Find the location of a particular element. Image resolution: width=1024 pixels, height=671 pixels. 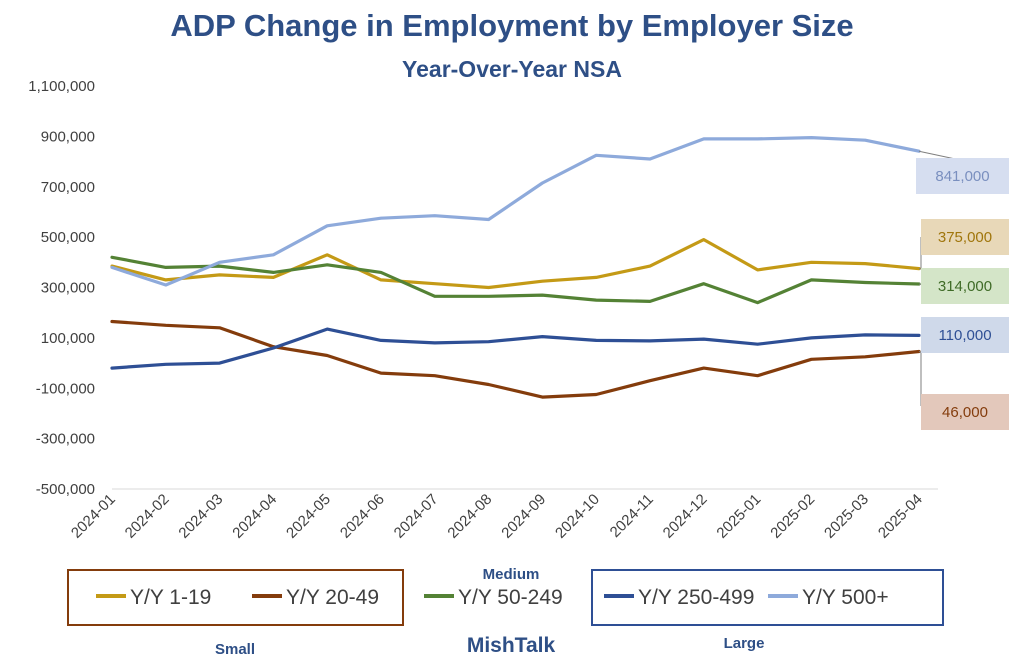

y-tick-label: -500,000 is located at coordinates (65, 489).